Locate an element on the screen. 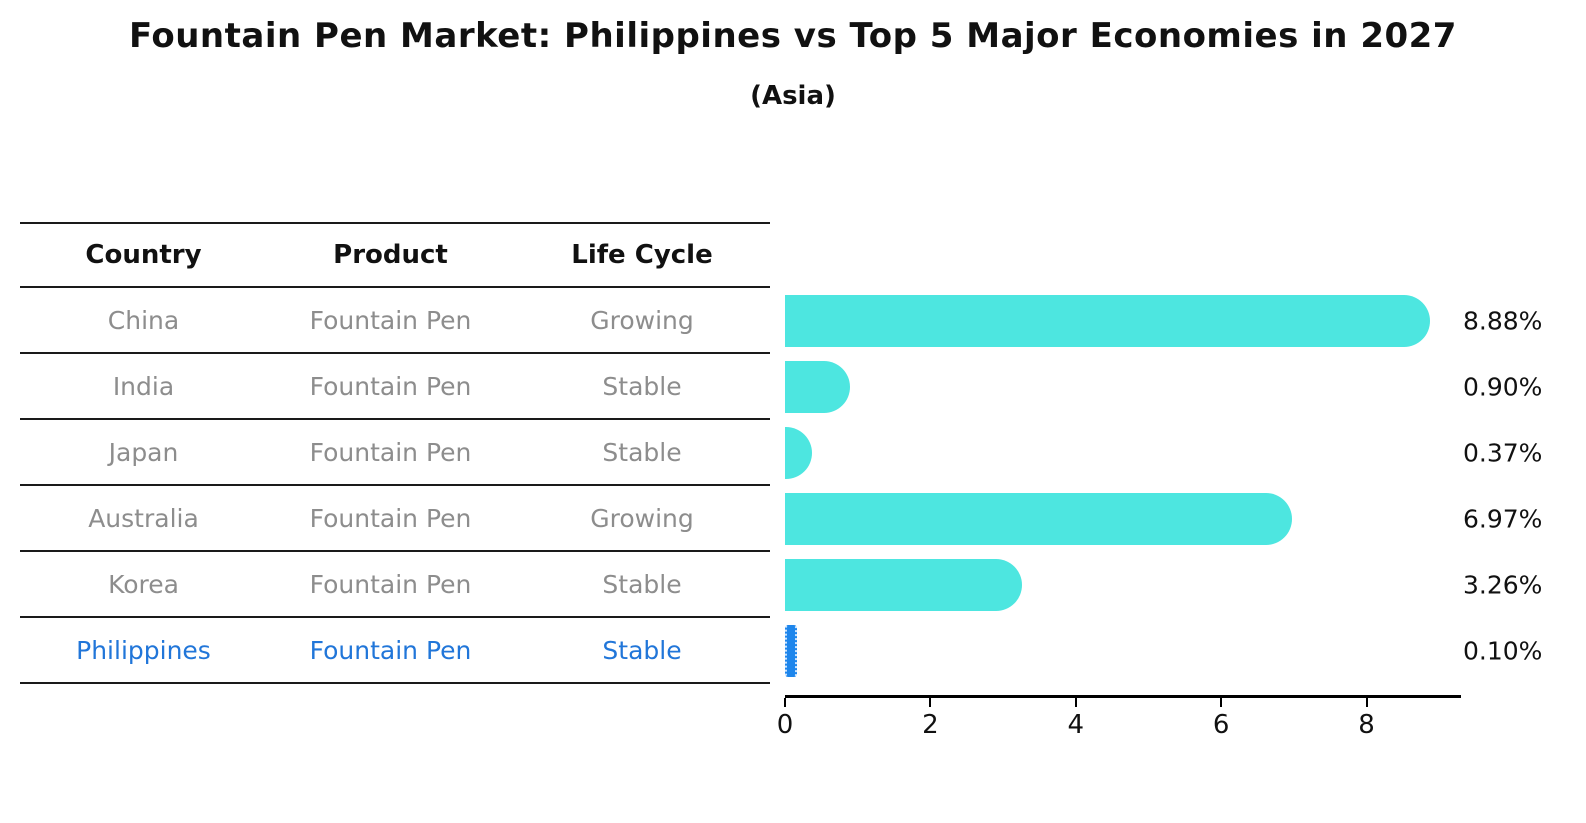 This screenshot has width=1586, height=823. x-axis-tick-label: 4 is located at coordinates (1076, 725).